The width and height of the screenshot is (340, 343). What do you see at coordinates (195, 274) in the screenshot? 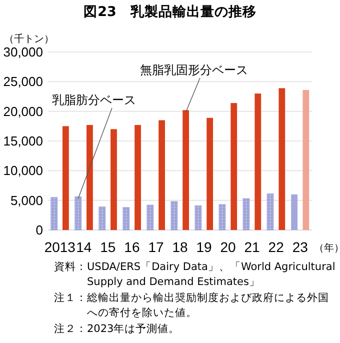
I see `text: 資料：USDA/ERS「Dairy Data」、「World Agricultural Supply and Demand Estimates」` at bounding box center [195, 274].